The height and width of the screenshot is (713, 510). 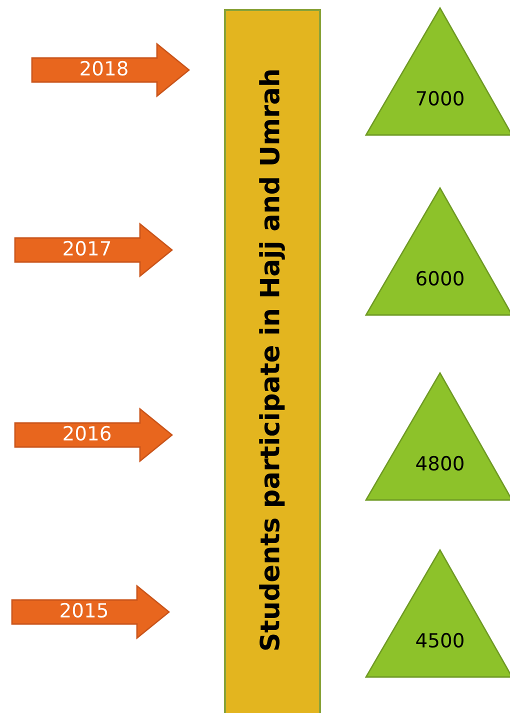 I want to click on category-label: 2016, so click(x=87, y=433).